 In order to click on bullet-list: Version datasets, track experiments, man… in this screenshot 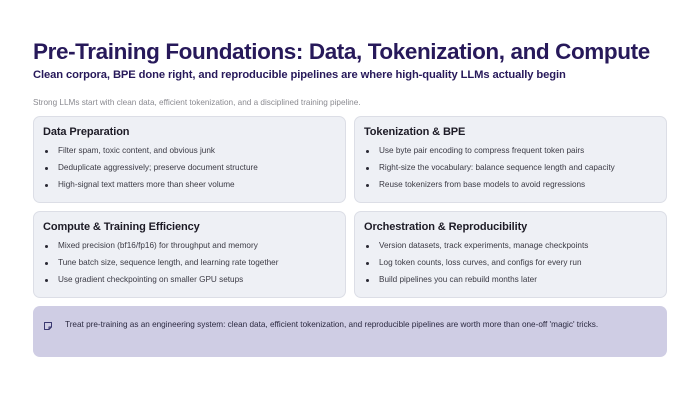, I will do `click(510, 262)`.